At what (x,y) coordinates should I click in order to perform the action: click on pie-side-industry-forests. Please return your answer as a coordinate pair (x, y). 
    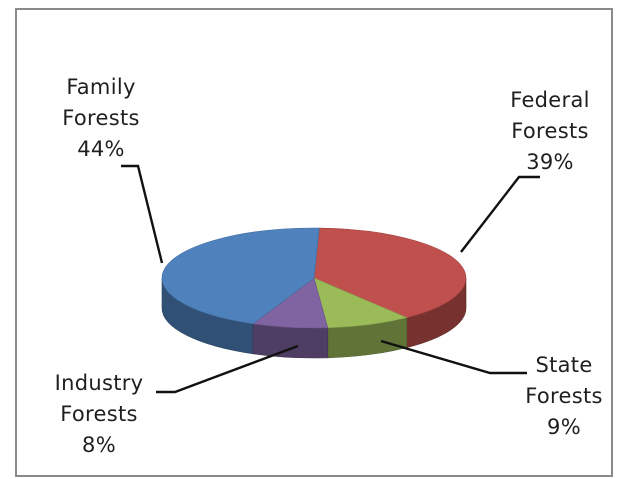
    Looking at the image, I should click on (290, 341).